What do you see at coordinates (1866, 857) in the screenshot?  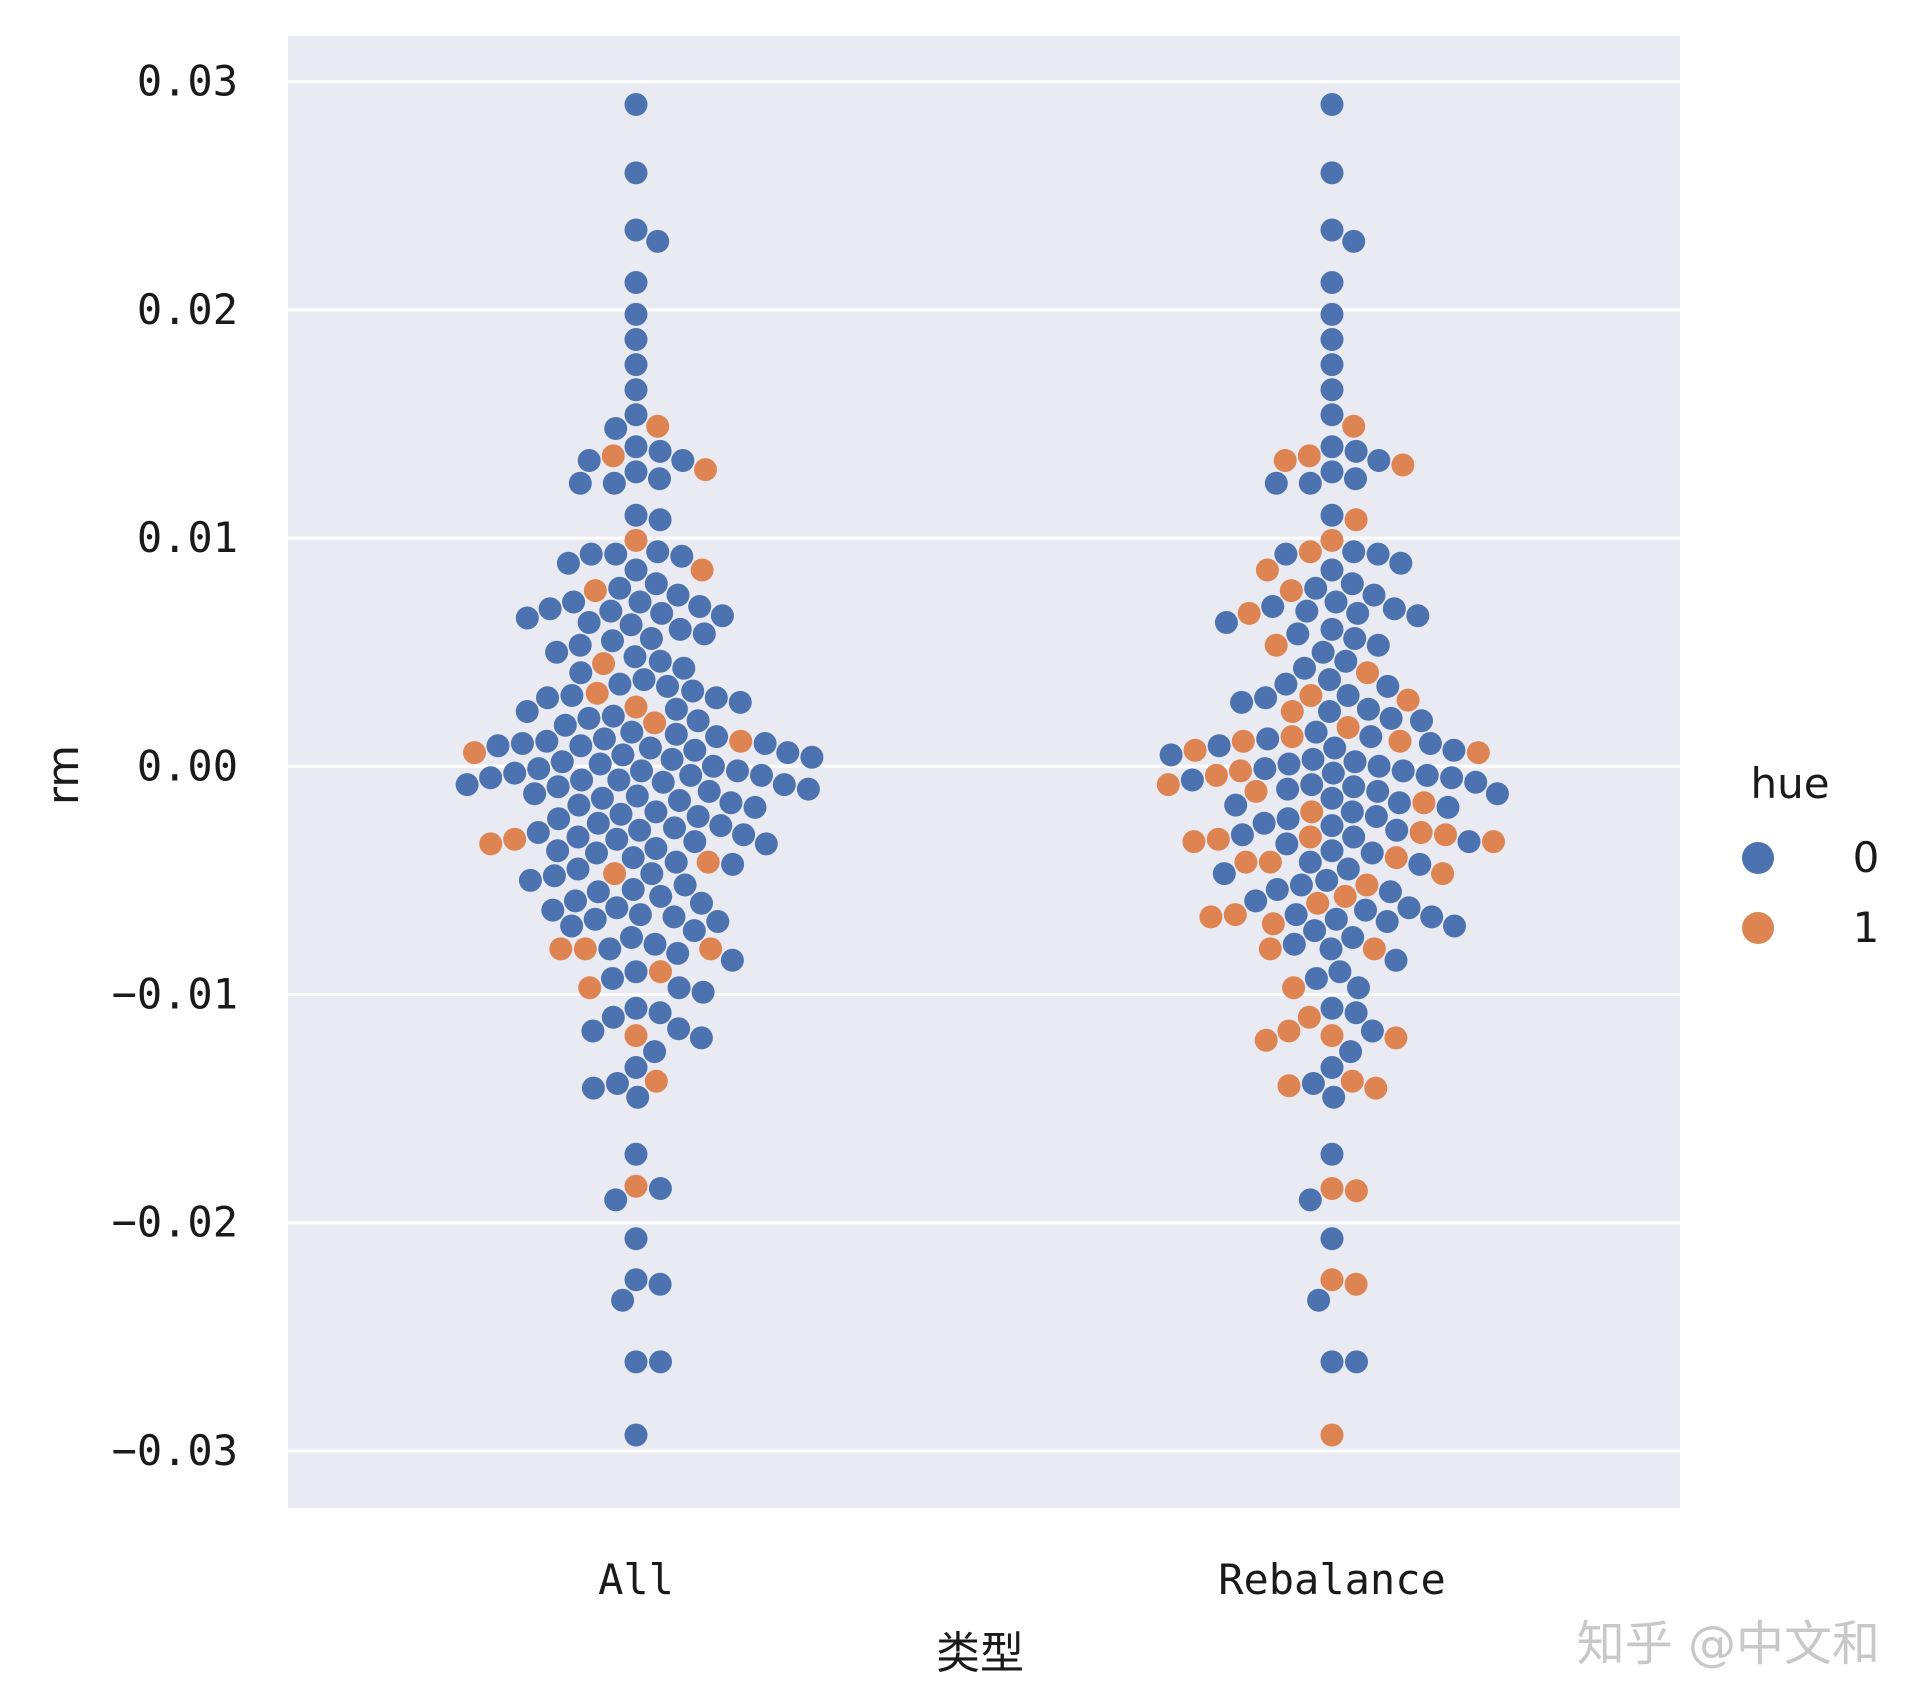 I see `legend-label-0: 0` at bounding box center [1866, 857].